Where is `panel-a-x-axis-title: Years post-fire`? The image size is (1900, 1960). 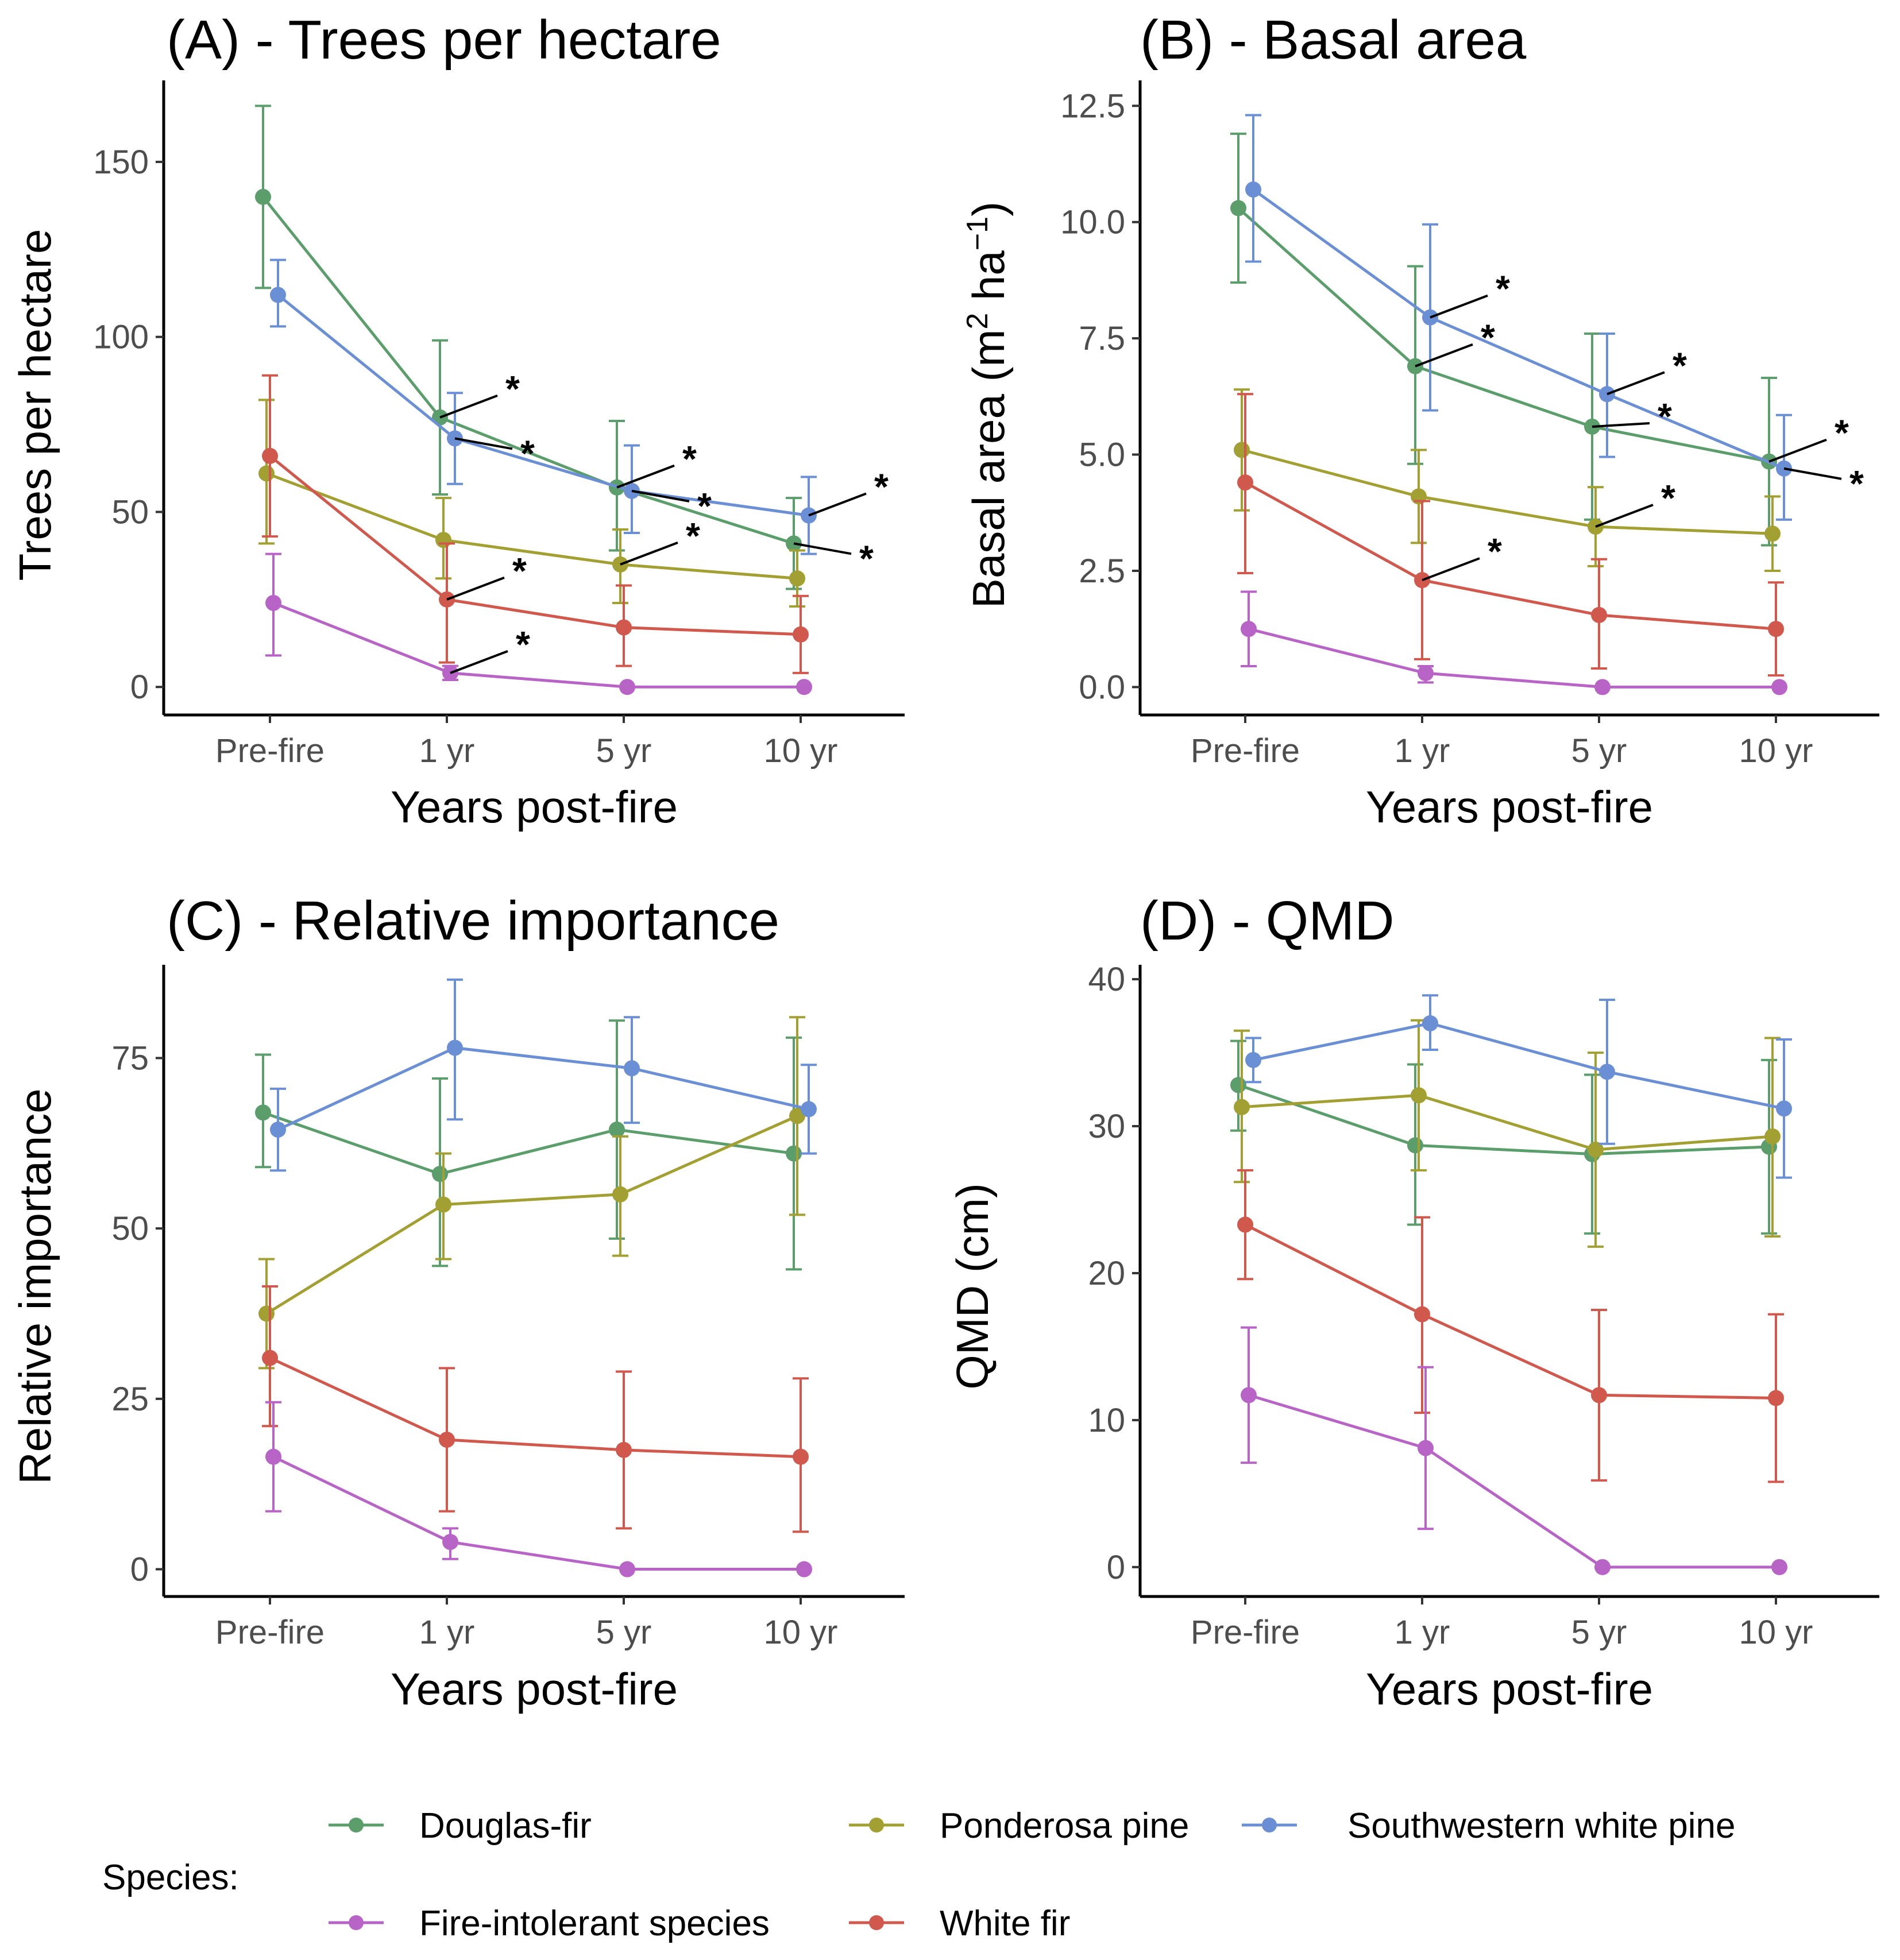 panel-a-x-axis-title: Years post-fire is located at coordinates (534, 807).